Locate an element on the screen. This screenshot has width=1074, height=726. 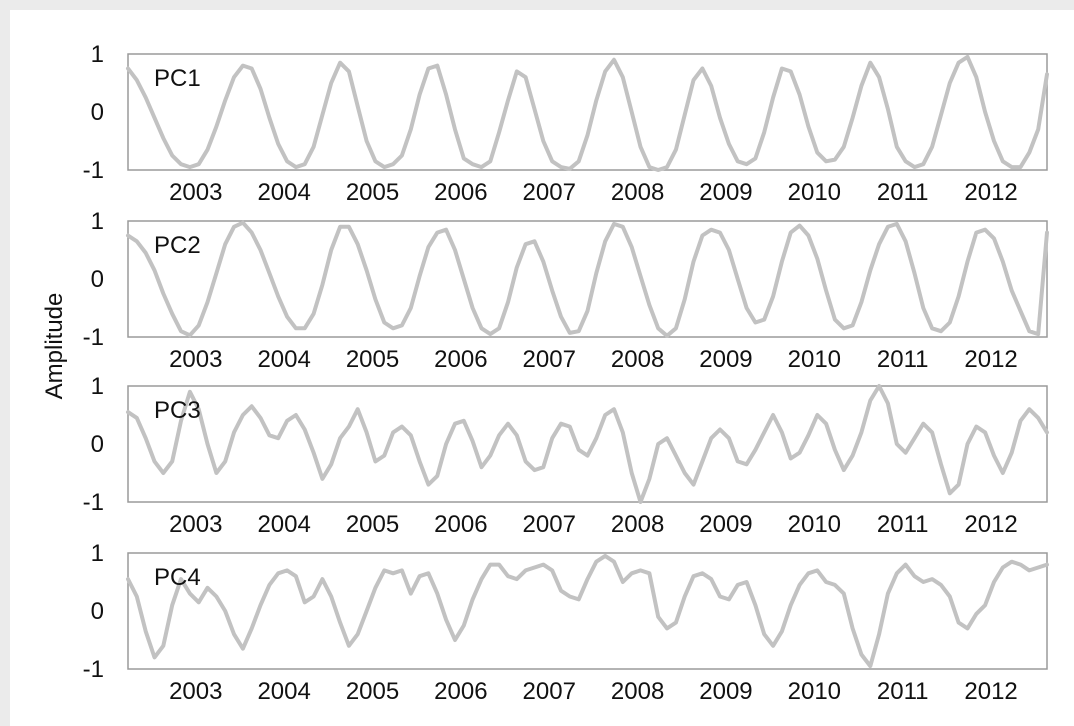
panel-label: PC3 is located at coordinates (177, 410).